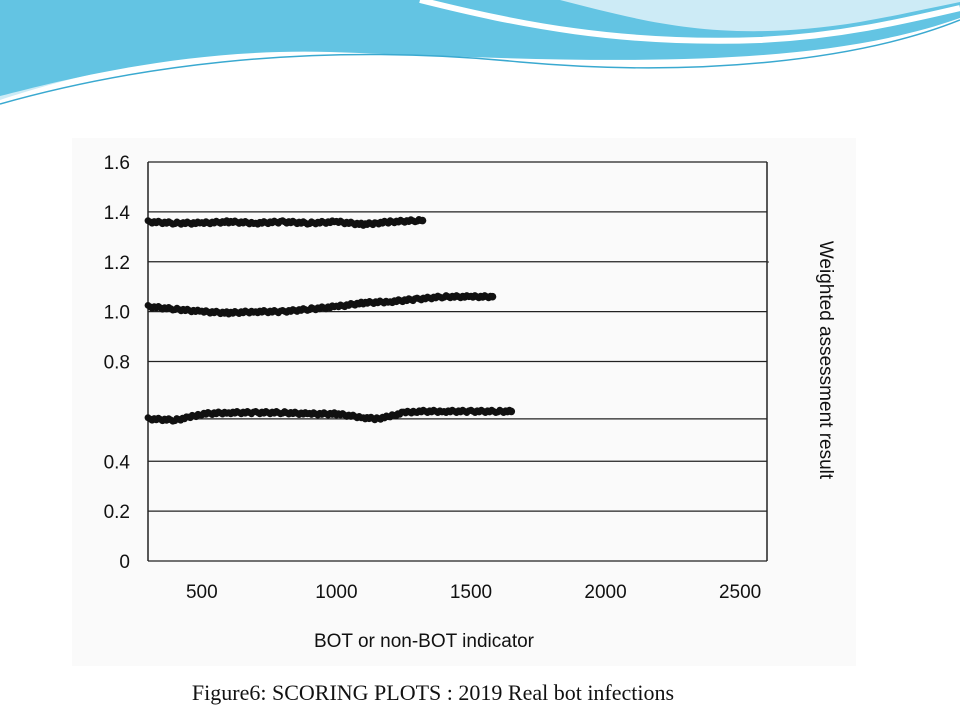 The image size is (960, 720). What do you see at coordinates (117, 462) in the screenshot?
I see `y-tick-label: 0.4` at bounding box center [117, 462].